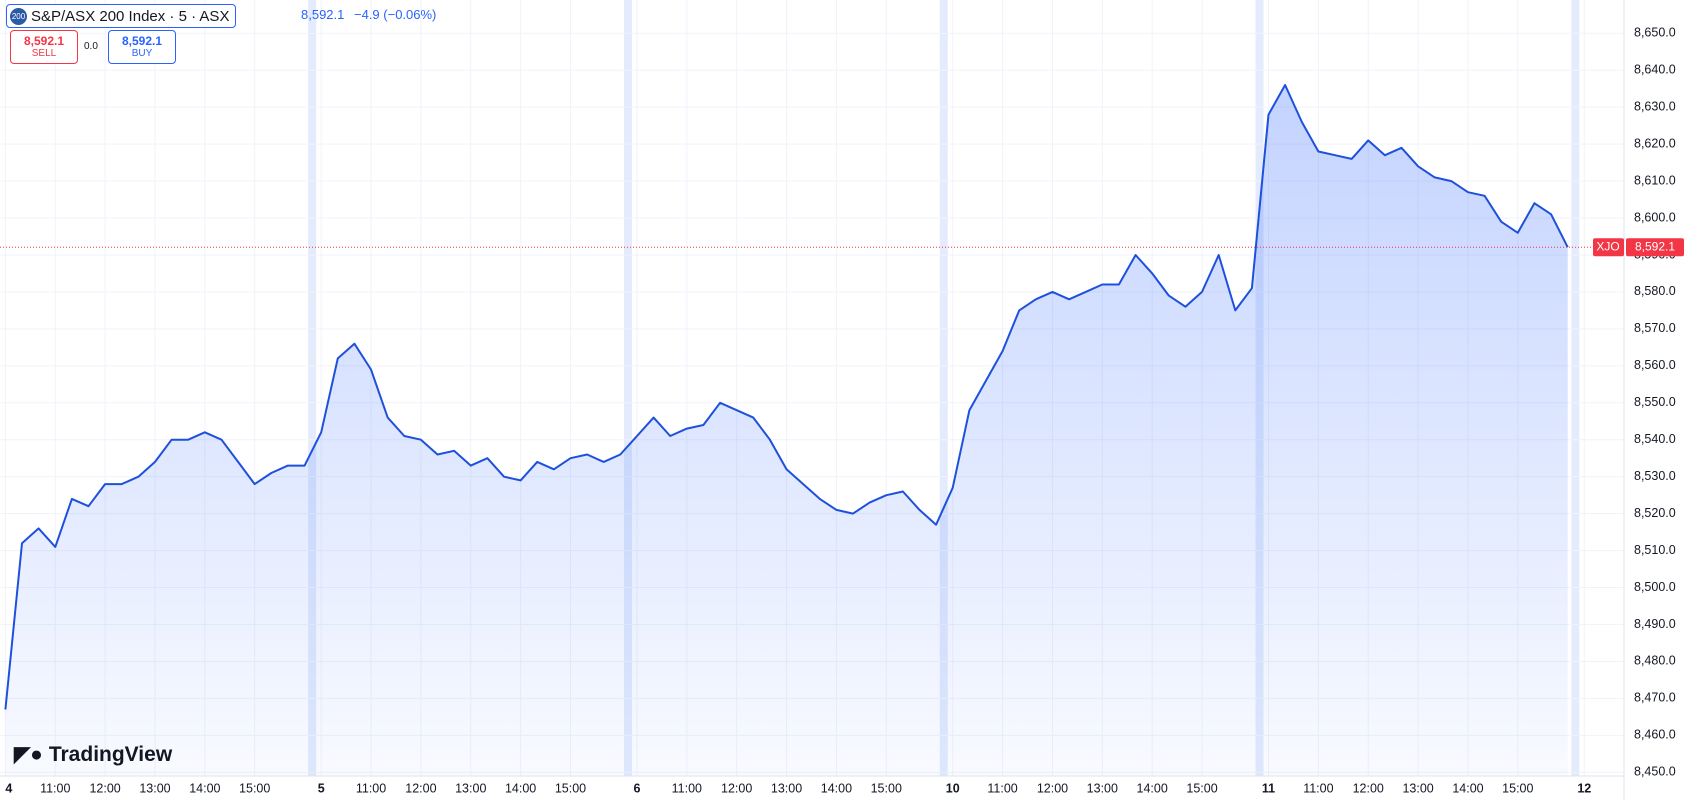 The width and height of the screenshot is (1692, 800). Describe the element at coordinates (321, 788) in the screenshot. I see `x-tick-label: 5` at that location.